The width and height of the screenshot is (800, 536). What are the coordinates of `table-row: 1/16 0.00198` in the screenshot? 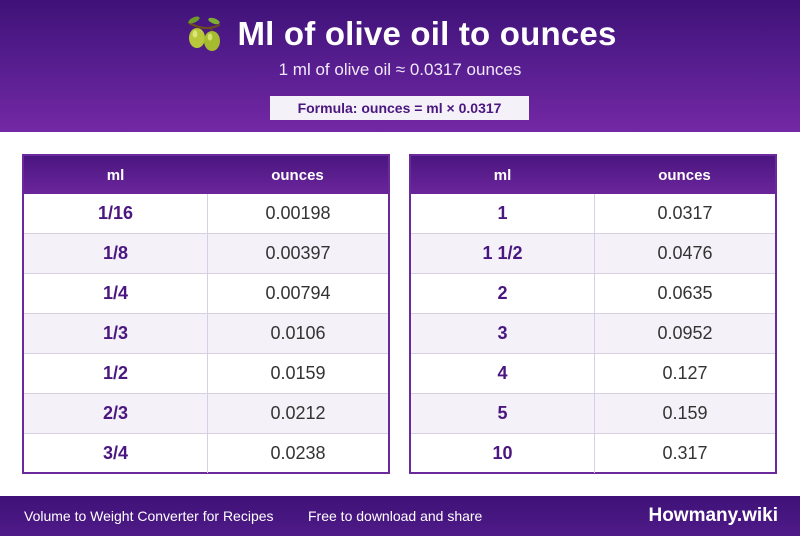 It's located at (206, 213).